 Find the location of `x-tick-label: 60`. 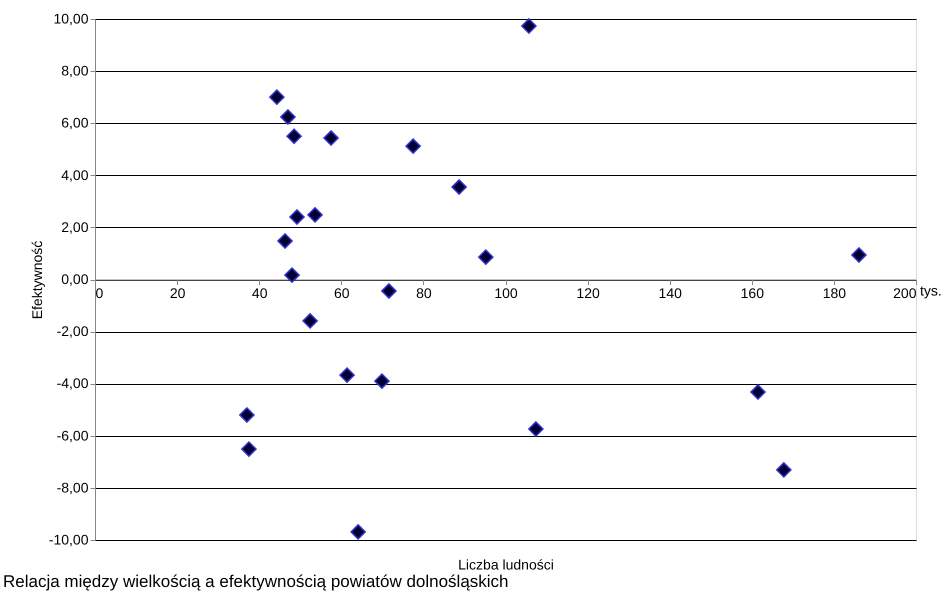

x-tick-label: 60 is located at coordinates (342, 293).